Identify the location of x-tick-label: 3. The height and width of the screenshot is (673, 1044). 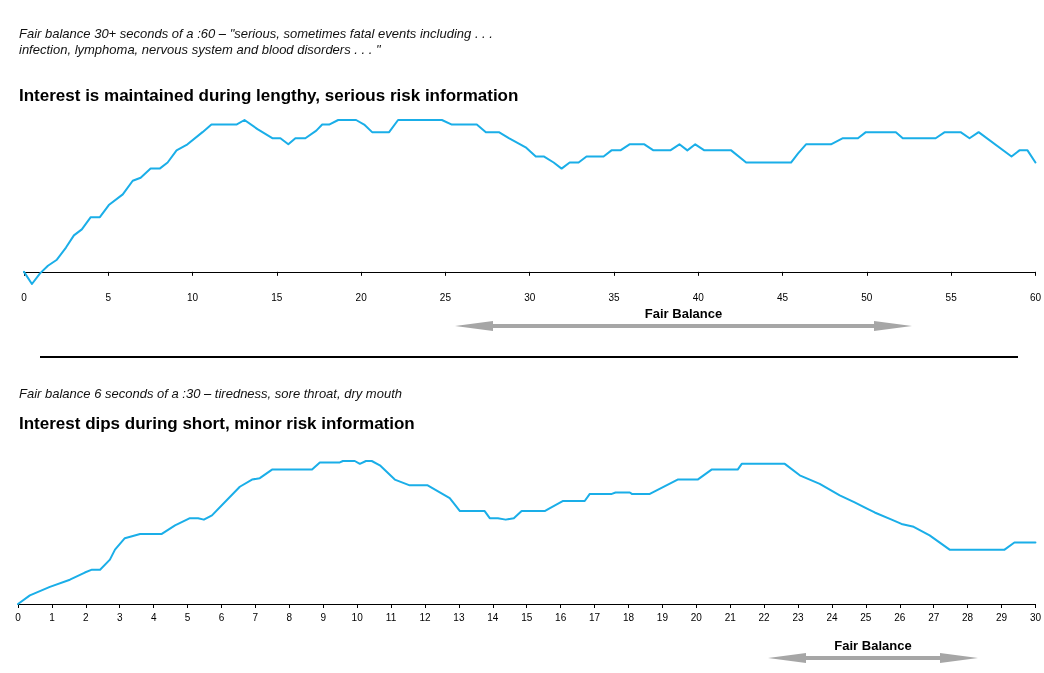
(119, 617).